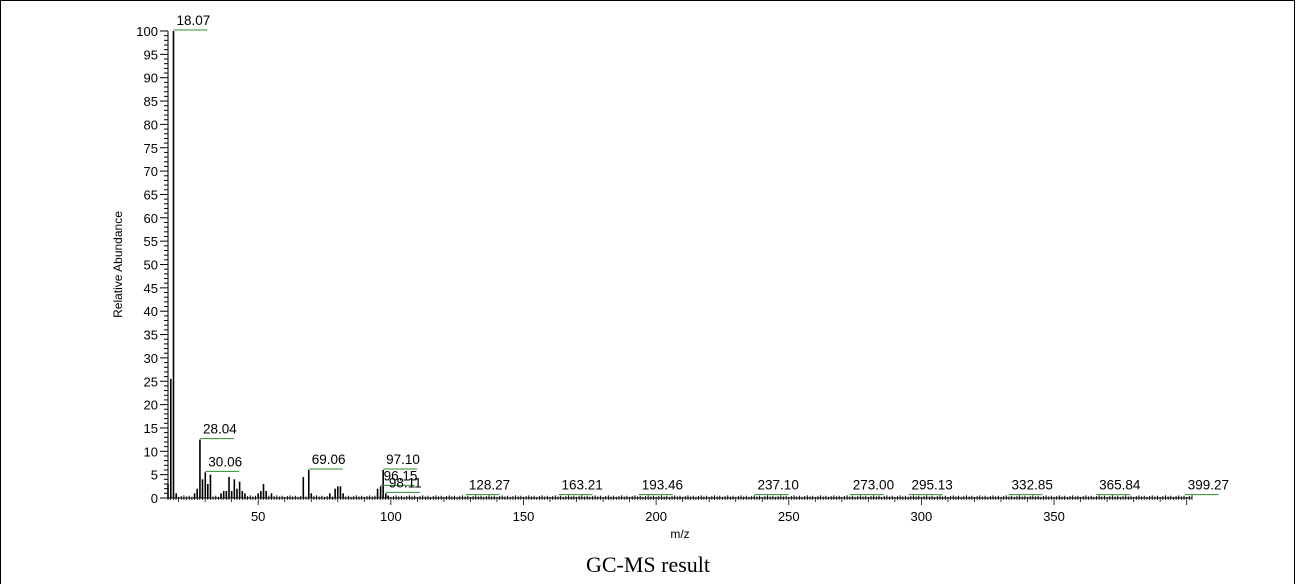 The image size is (1296, 585). I want to click on y-tick-label: 20, so click(151, 405).